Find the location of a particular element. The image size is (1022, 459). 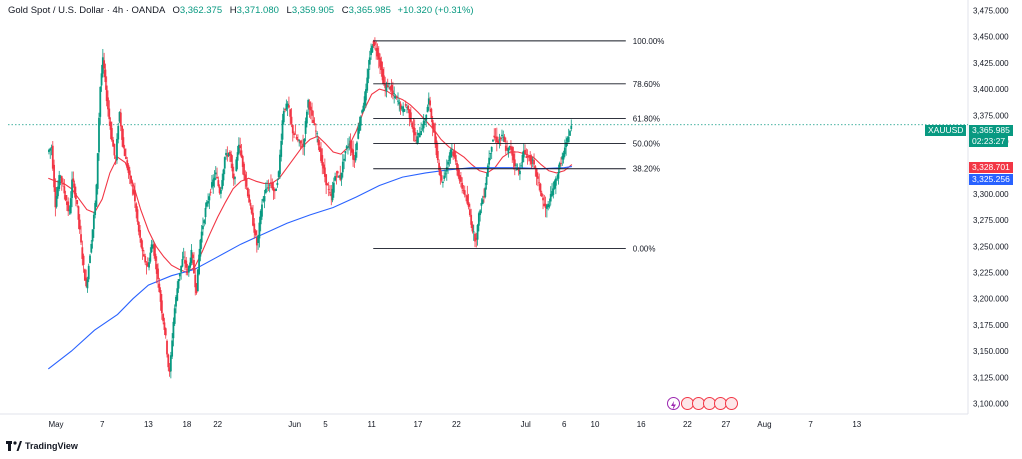

lightning-event-icon is located at coordinates (673, 403).